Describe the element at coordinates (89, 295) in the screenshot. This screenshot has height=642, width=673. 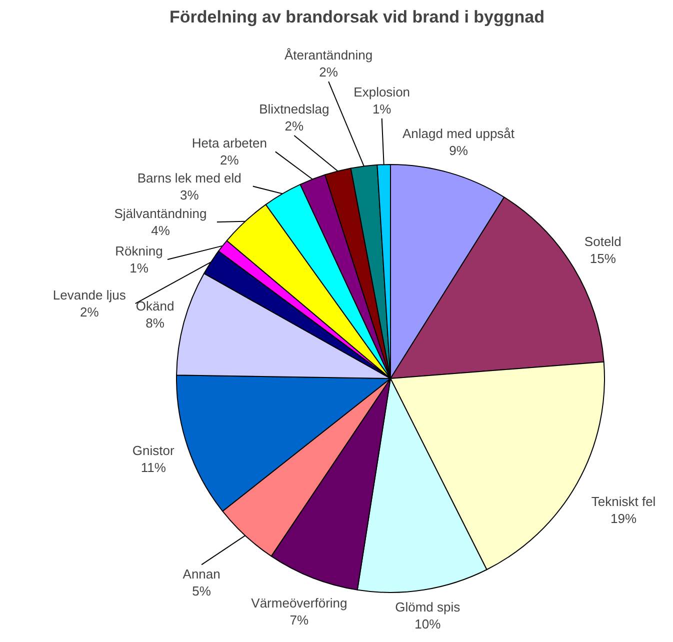
I see `slice-label: Levande ljus` at that location.